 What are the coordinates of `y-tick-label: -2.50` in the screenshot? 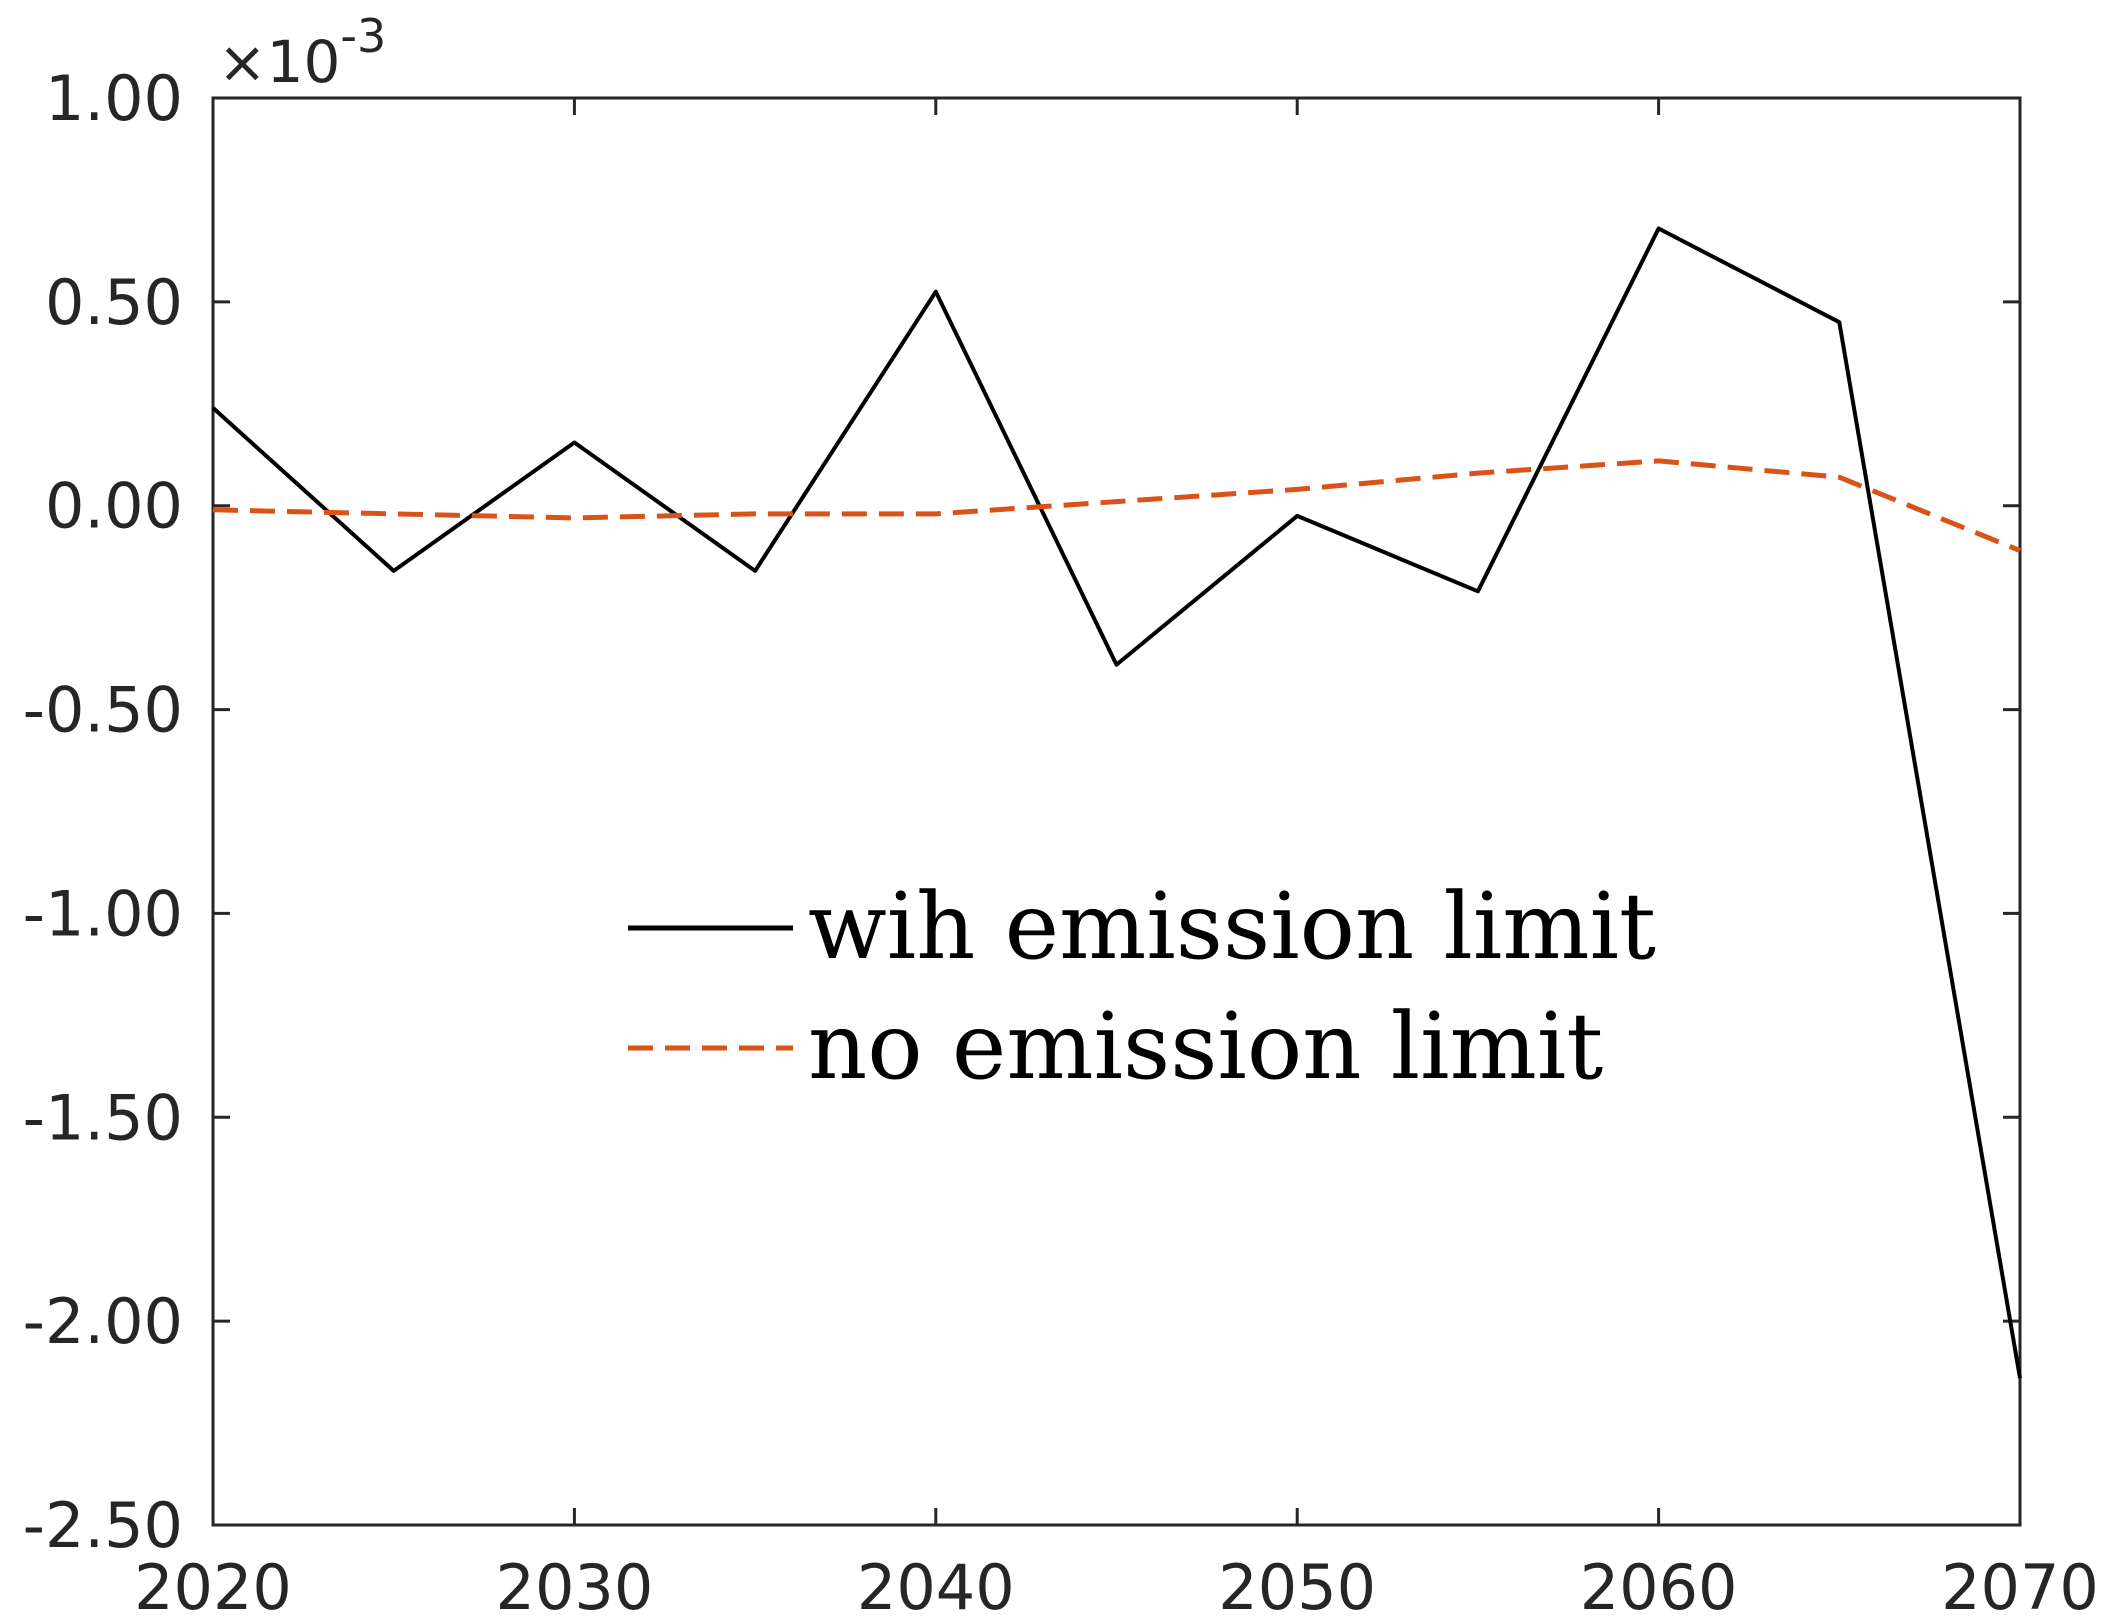 It's located at (103, 1525).